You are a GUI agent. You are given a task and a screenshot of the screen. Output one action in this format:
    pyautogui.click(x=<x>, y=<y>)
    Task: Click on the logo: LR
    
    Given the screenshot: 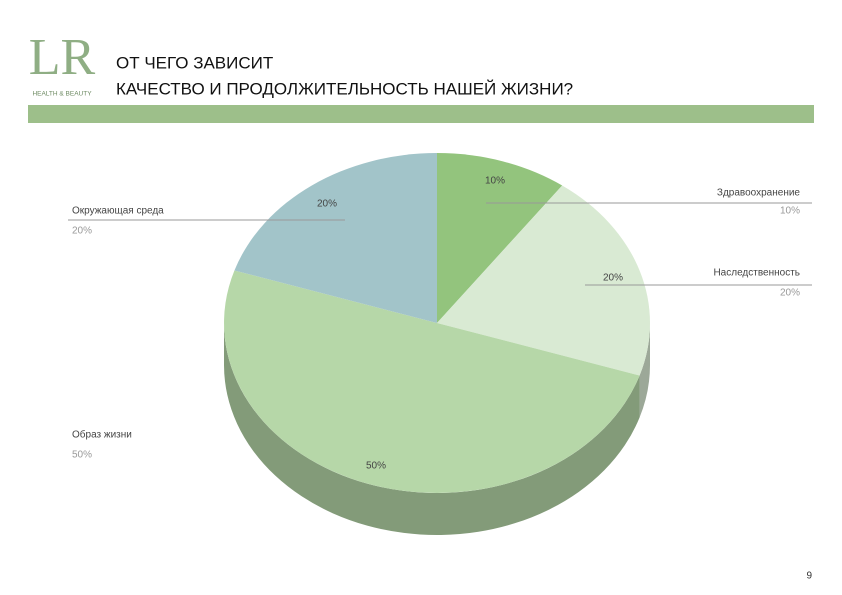 What is the action you would take?
    pyautogui.click(x=62, y=57)
    